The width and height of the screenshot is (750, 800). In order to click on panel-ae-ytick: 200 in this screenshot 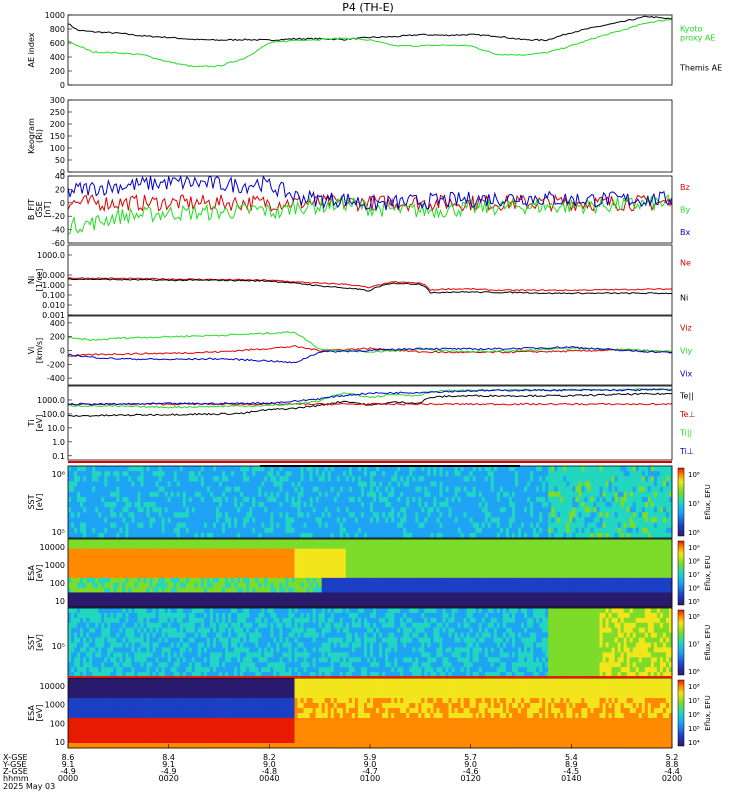, I will do `click(57, 71)`.